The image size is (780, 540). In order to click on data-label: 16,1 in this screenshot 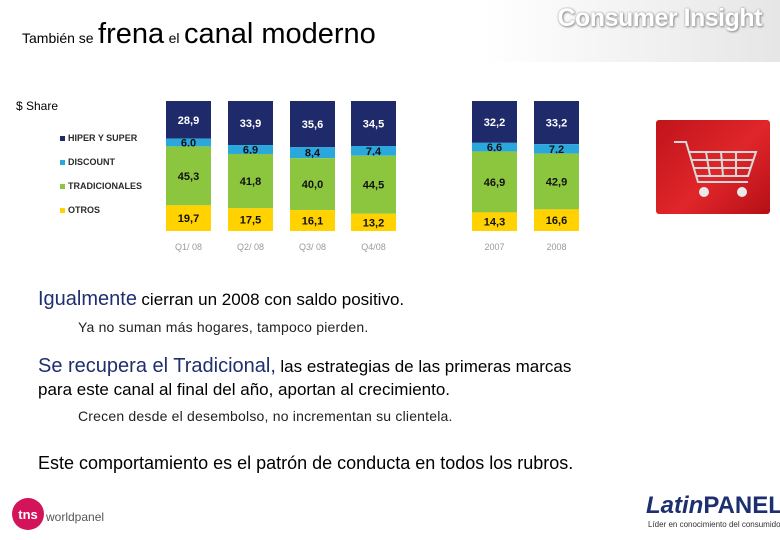, I will do `click(312, 222)`.